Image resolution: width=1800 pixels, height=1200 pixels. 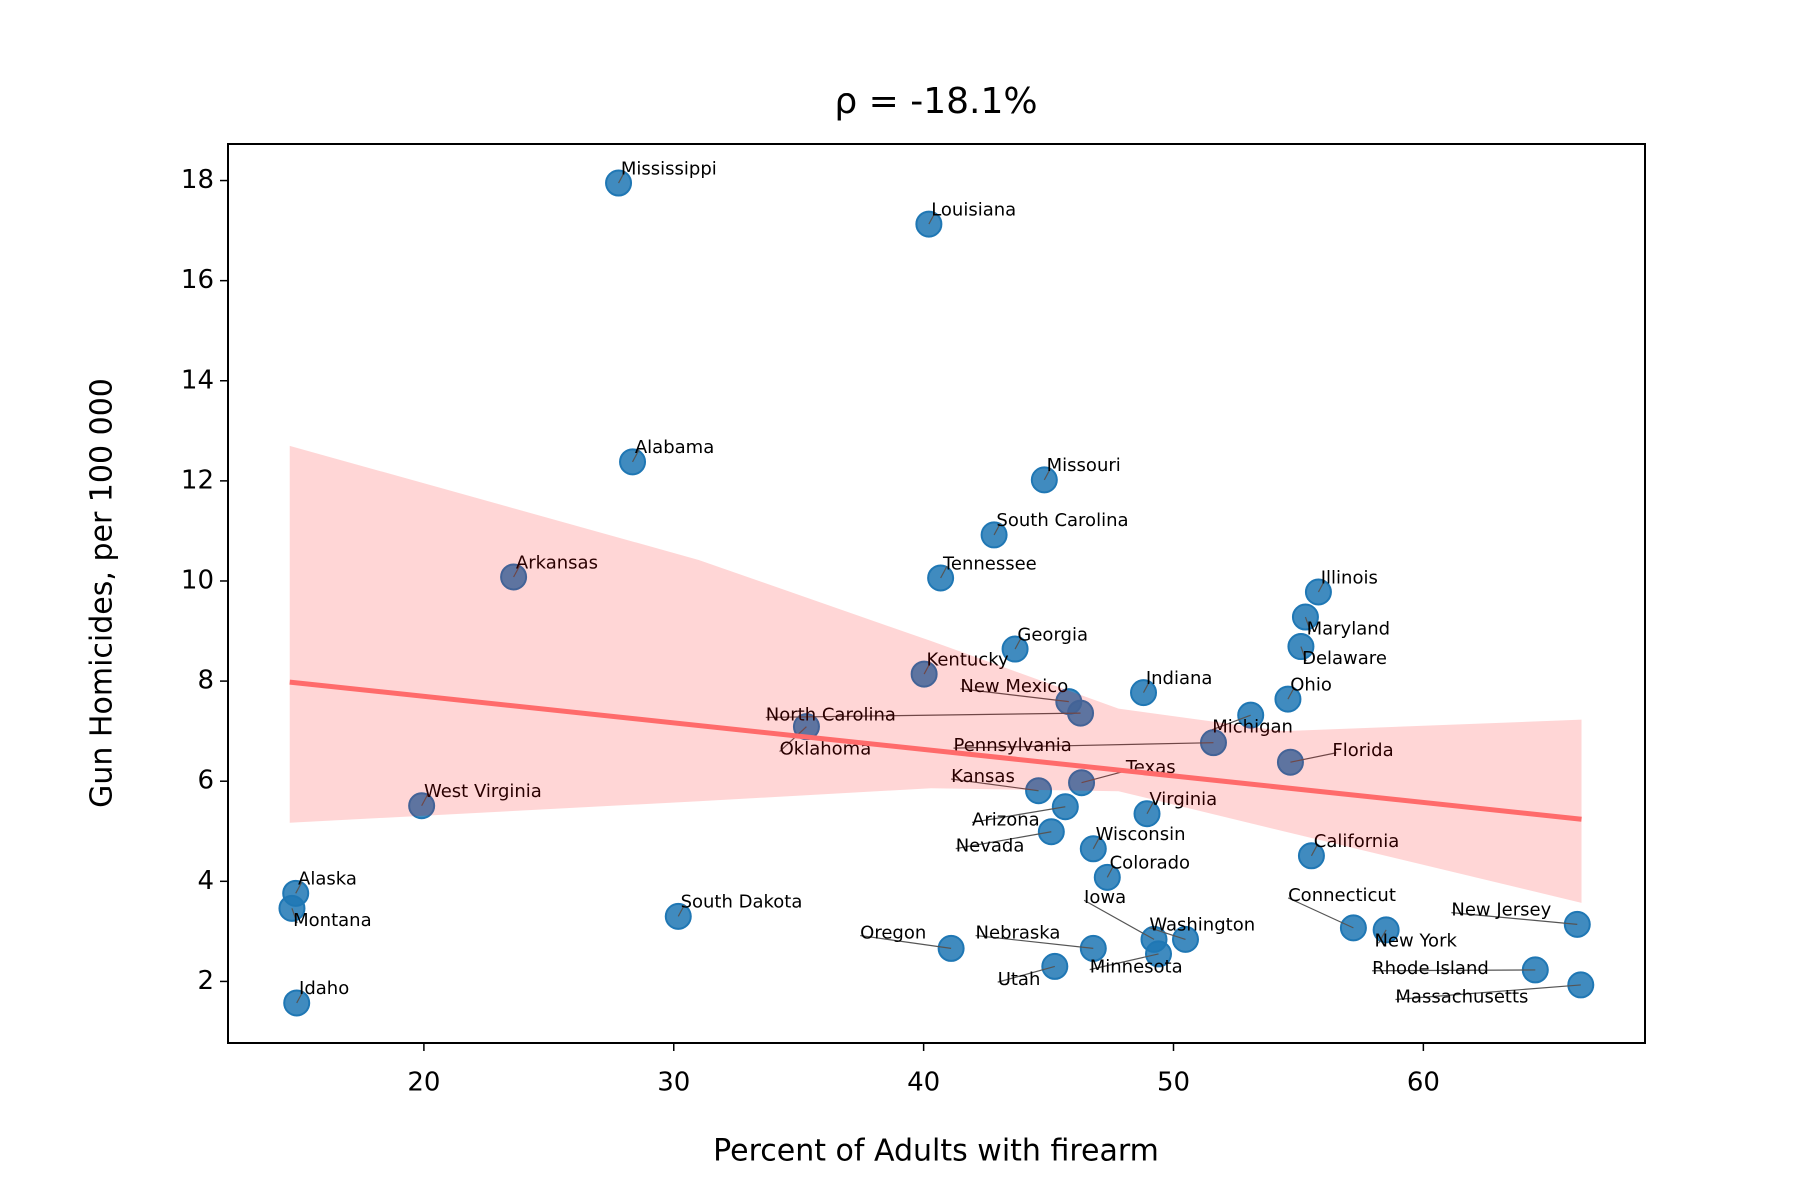 I want to click on point-label: Nevada, so click(x=990, y=846).